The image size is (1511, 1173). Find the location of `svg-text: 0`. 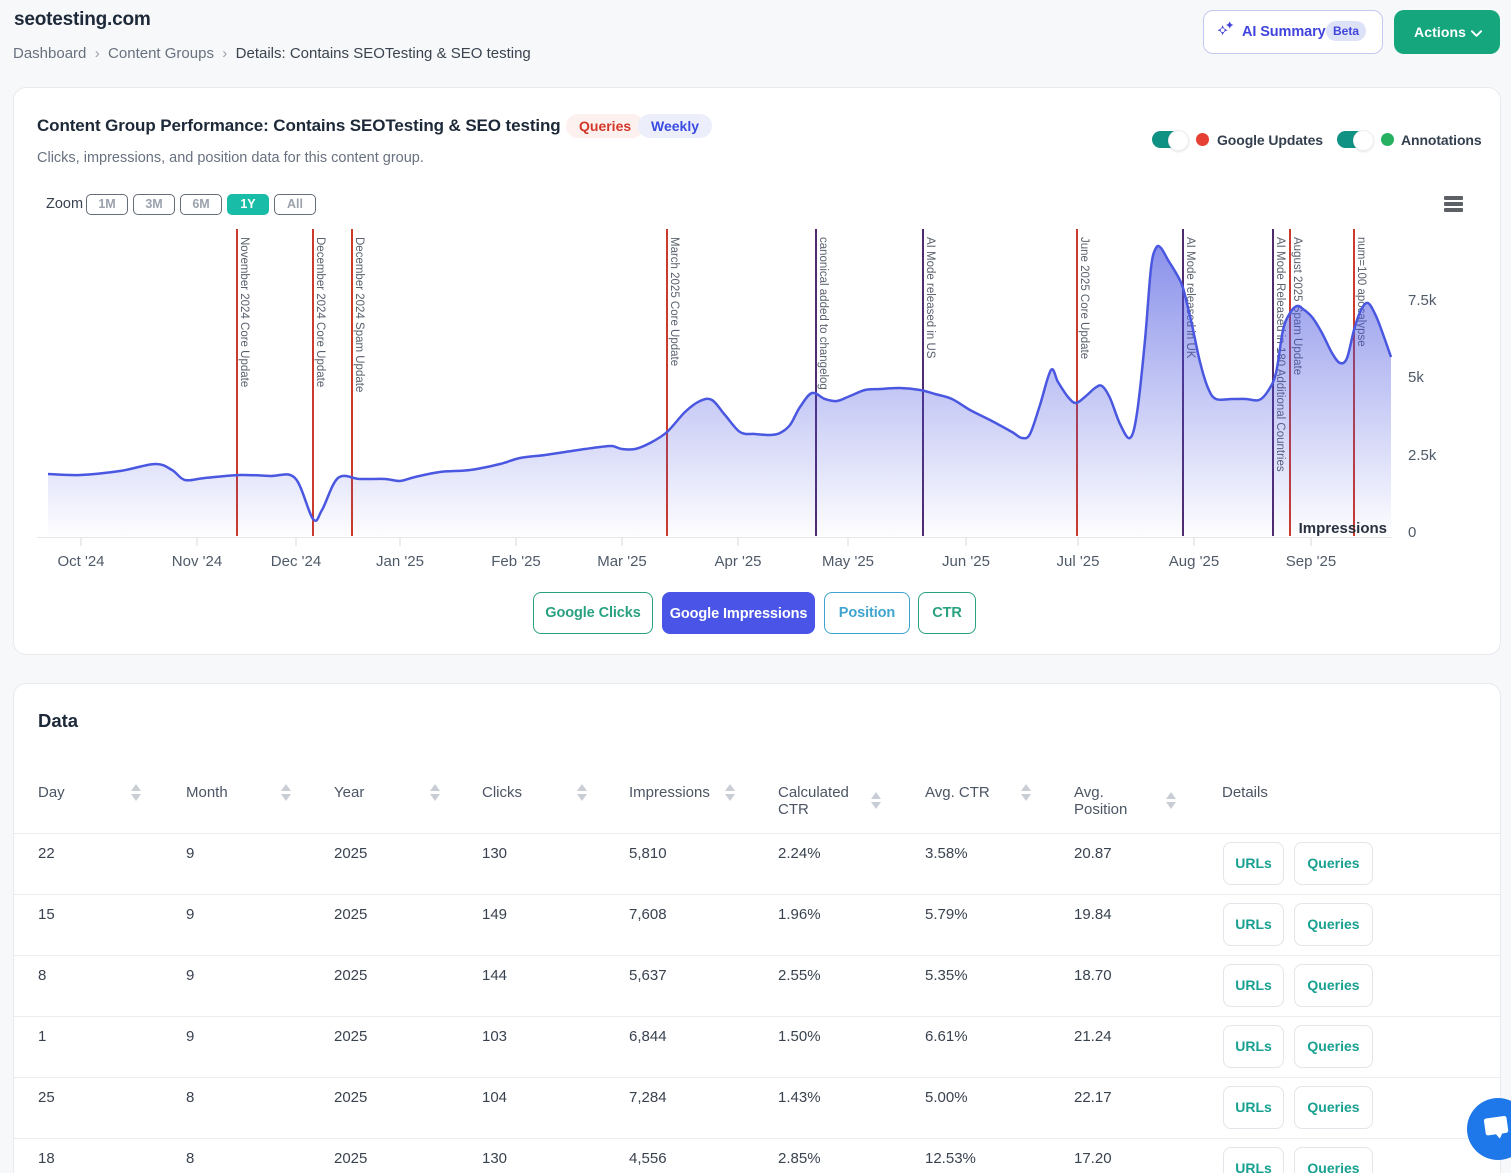

svg-text: 0 is located at coordinates (1412, 532).